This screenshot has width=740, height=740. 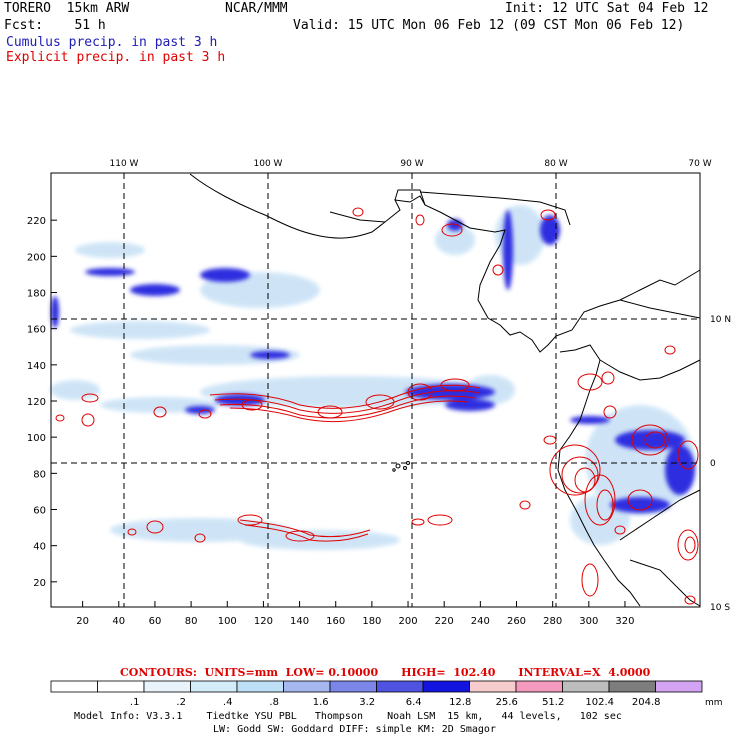 I want to click on x-tick-label: 140, so click(x=299, y=621).